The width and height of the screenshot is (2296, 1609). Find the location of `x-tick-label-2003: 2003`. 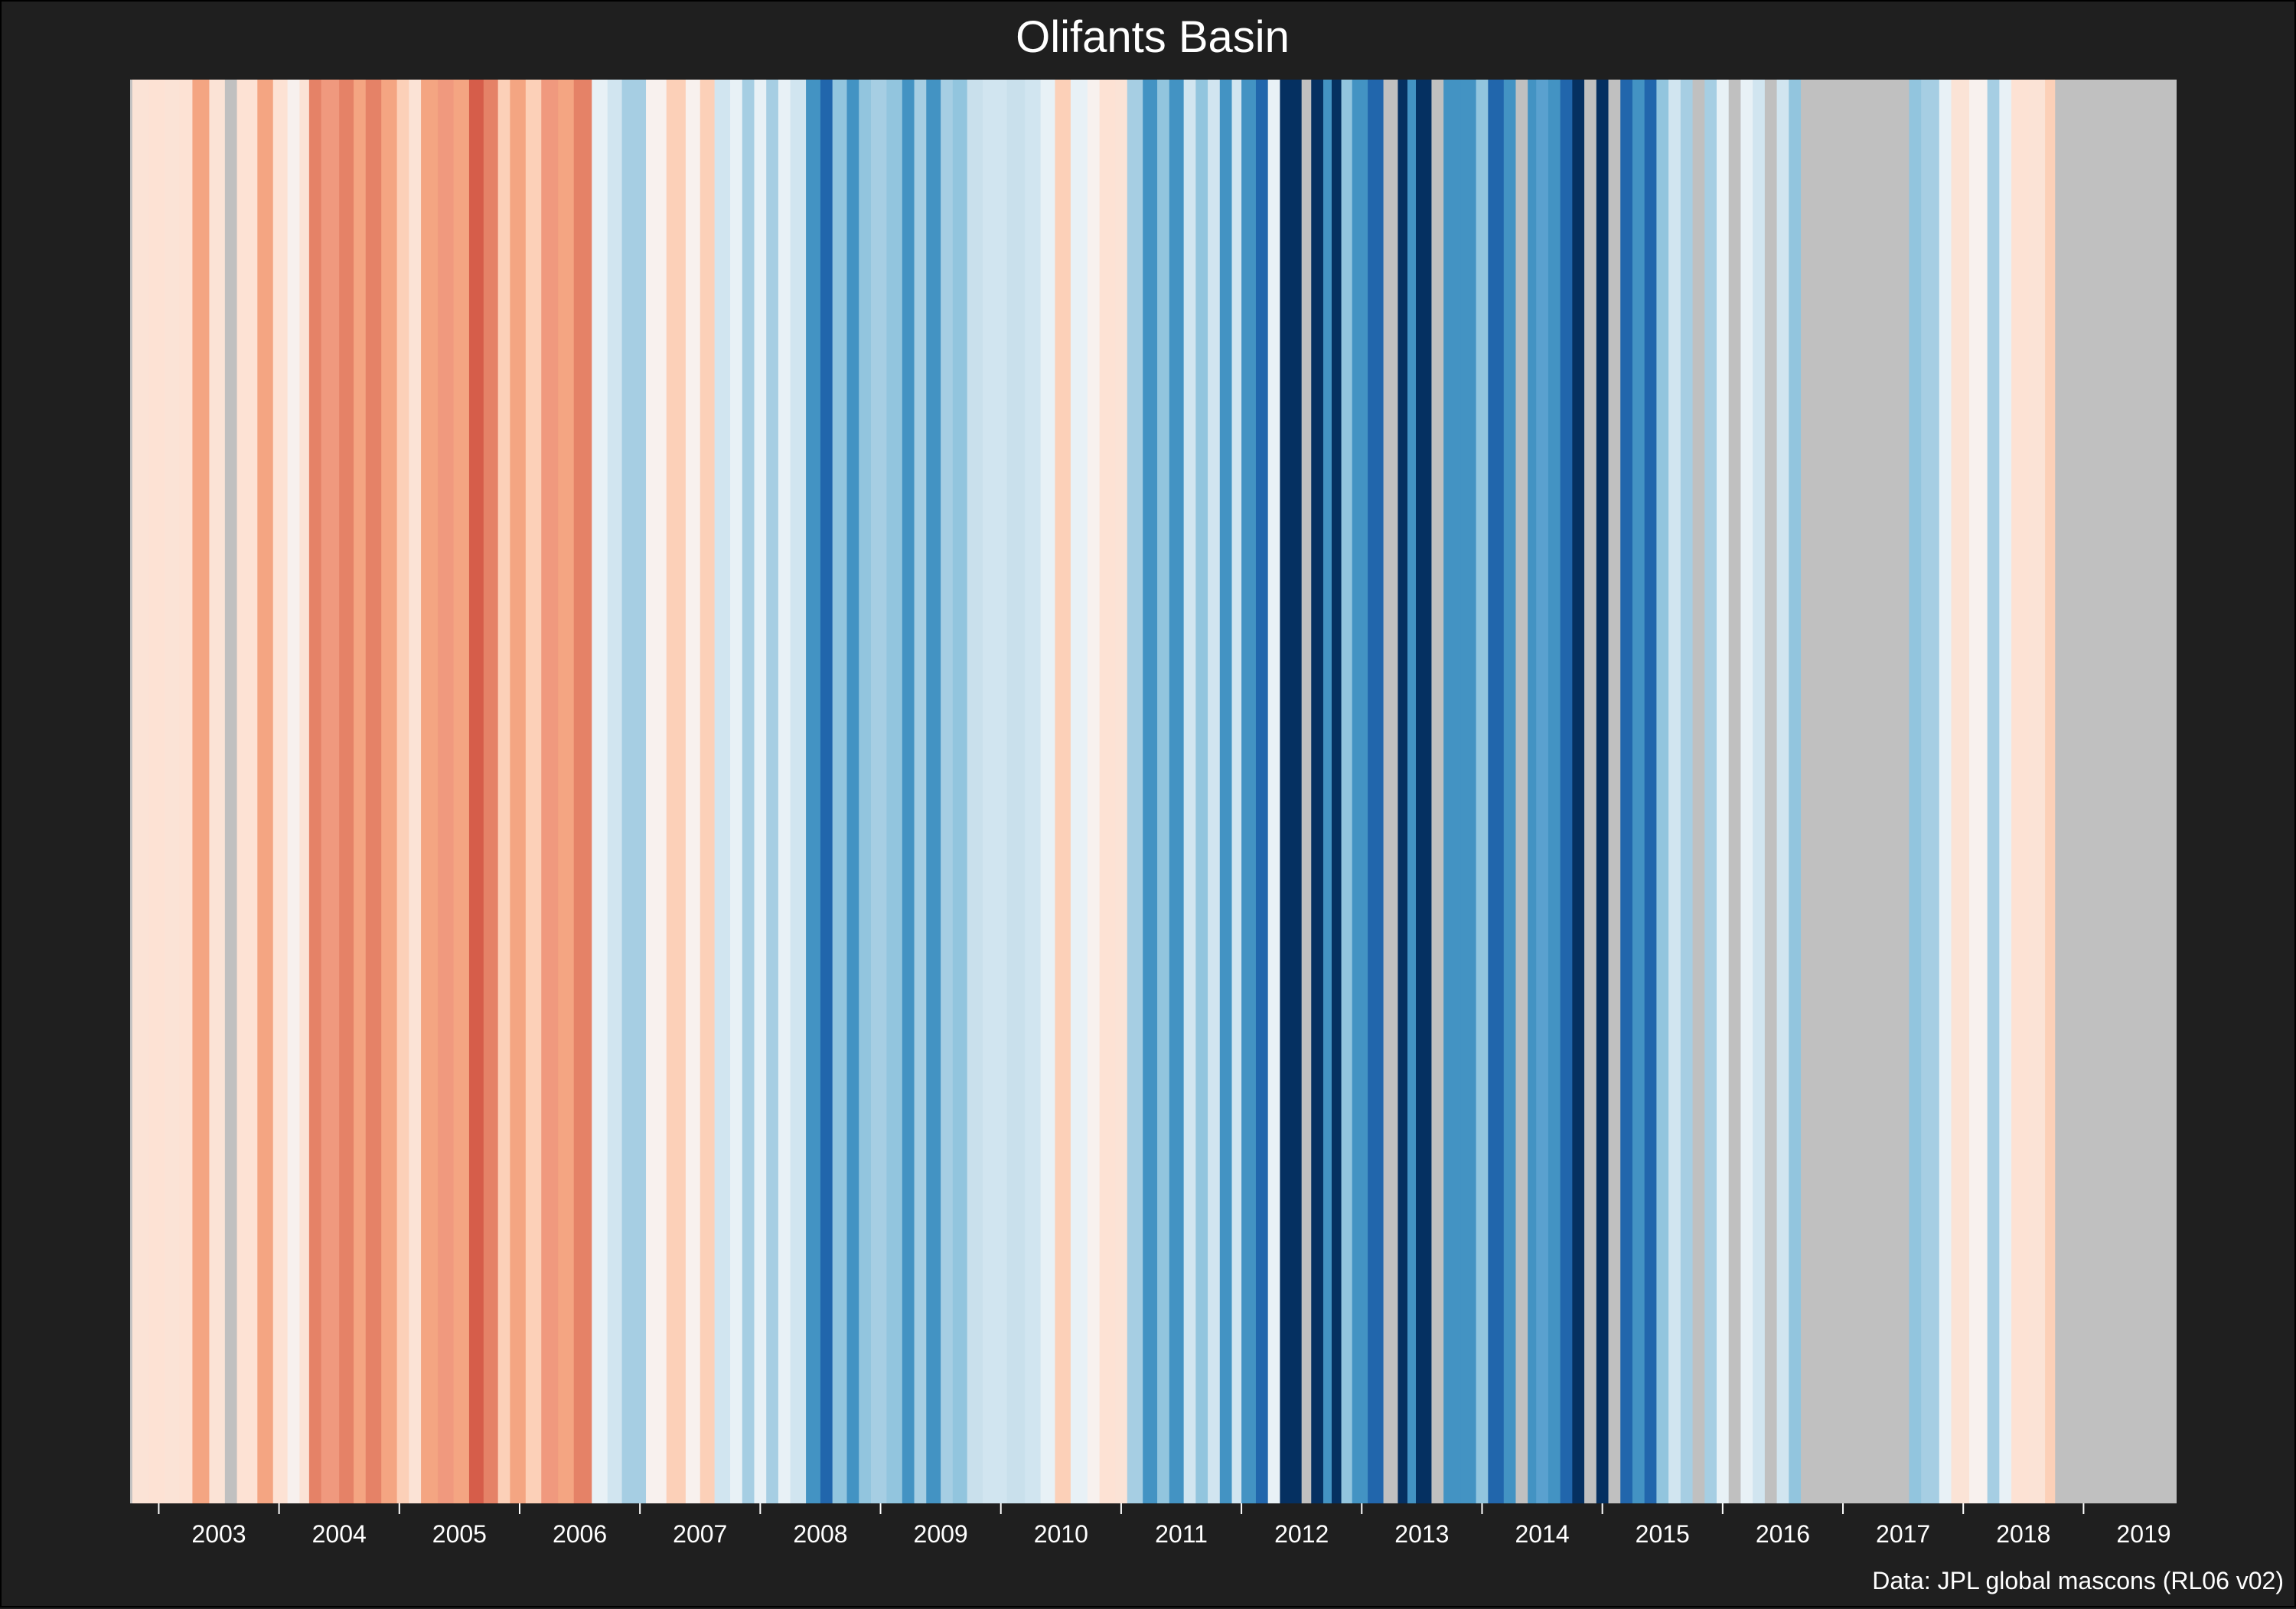

x-tick-label-2003: 2003 is located at coordinates (218, 1534).